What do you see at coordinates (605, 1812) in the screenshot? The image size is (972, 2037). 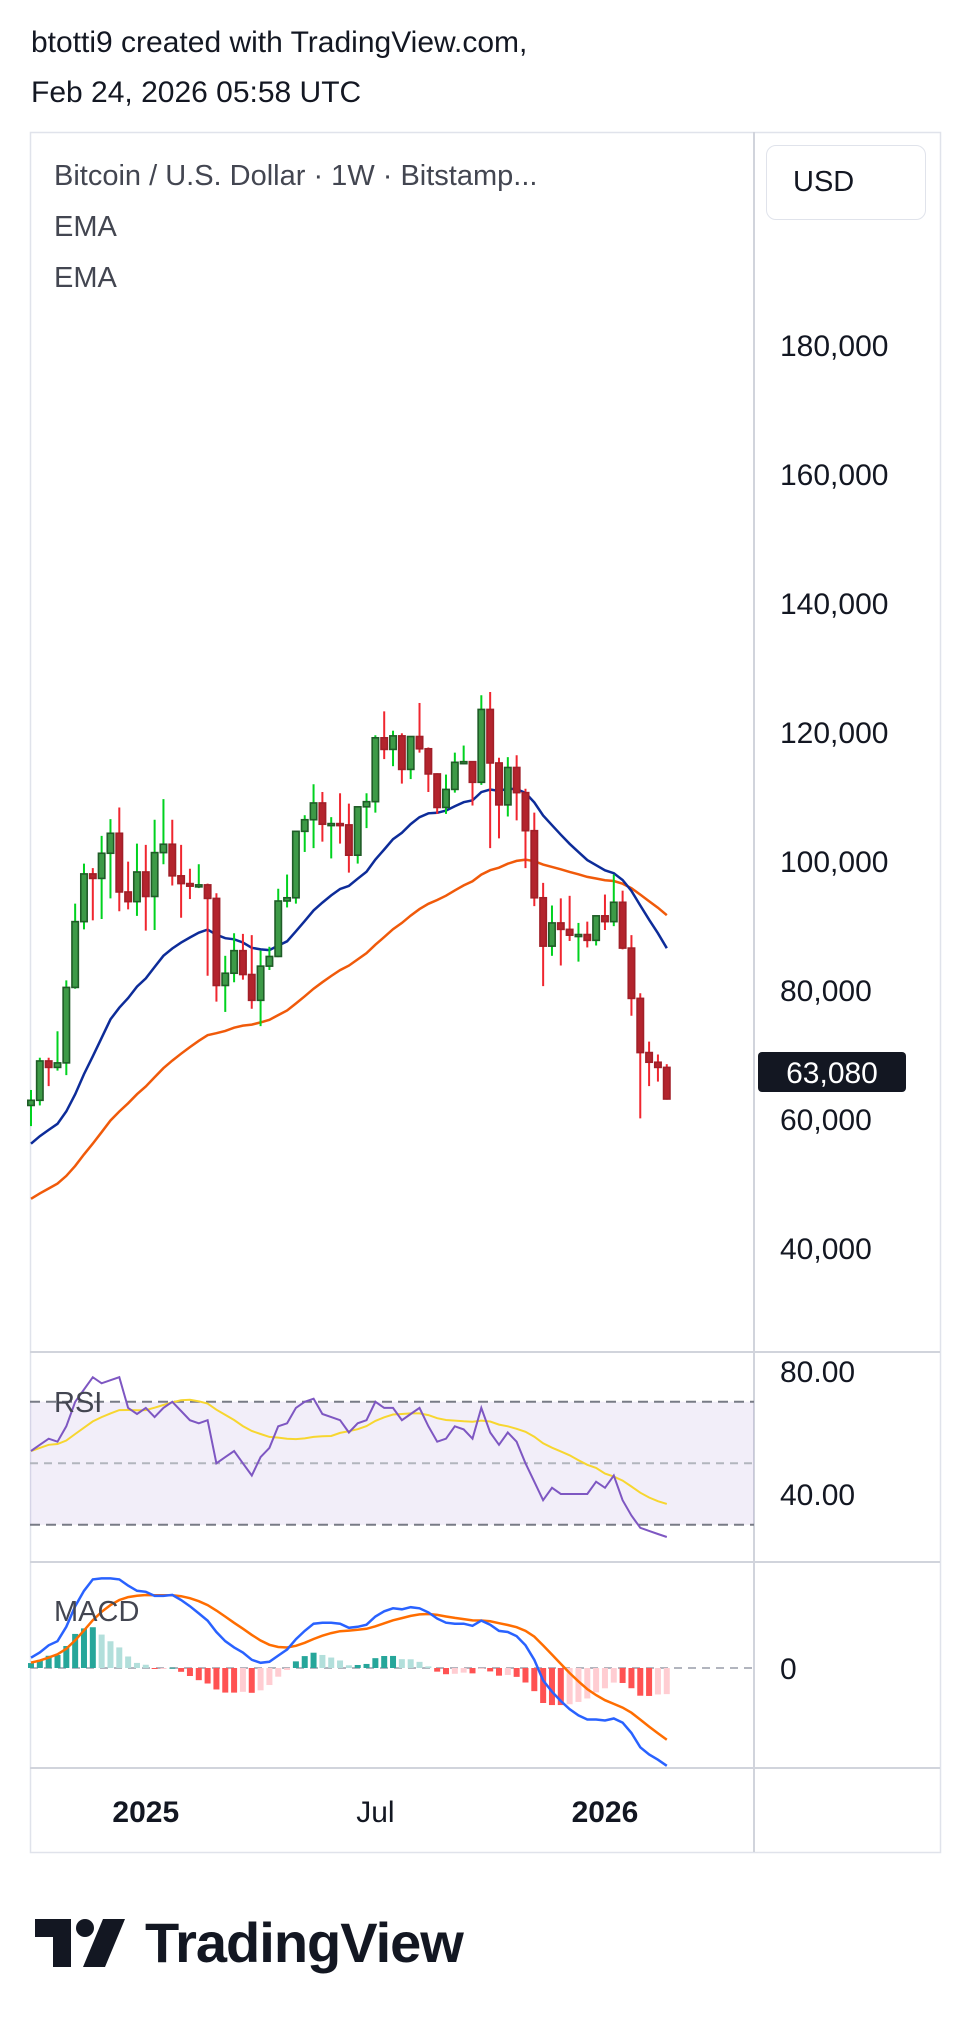 I see `time-tick-label: 2026` at bounding box center [605, 1812].